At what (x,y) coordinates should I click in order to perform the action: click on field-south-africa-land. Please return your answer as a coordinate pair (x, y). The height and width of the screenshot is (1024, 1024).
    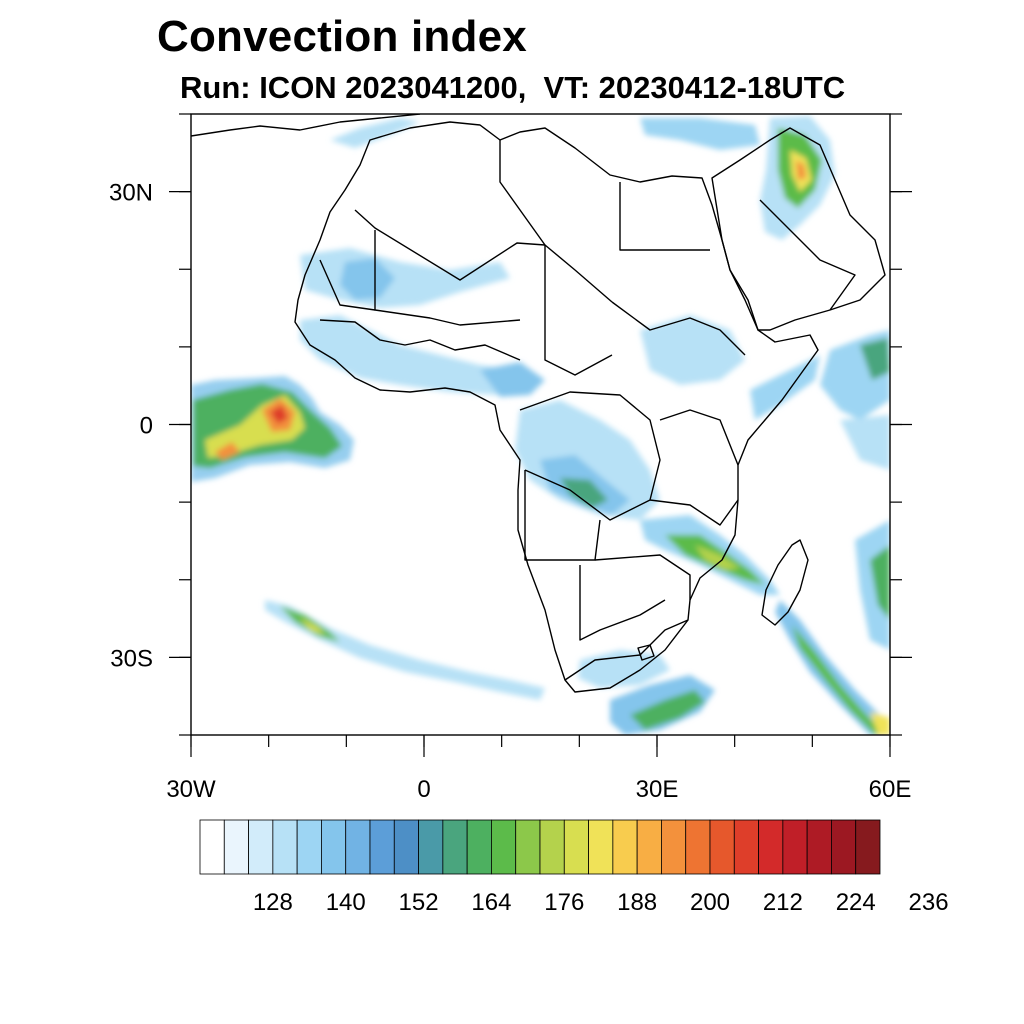
    Looking at the image, I should click on (624, 669).